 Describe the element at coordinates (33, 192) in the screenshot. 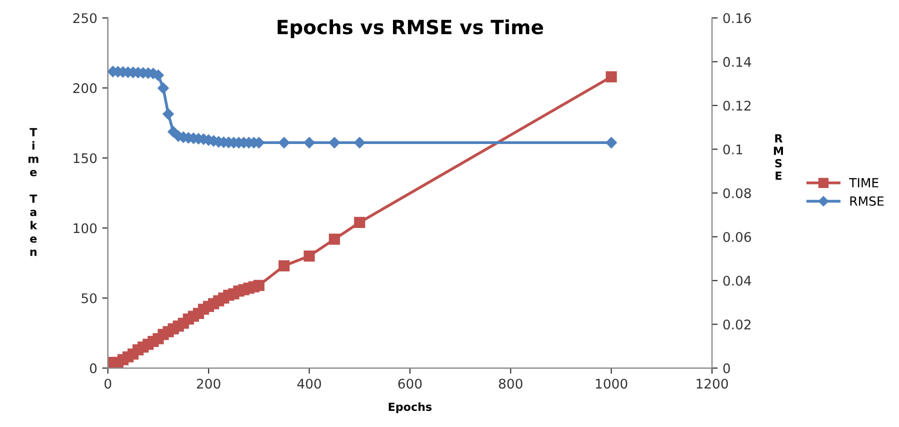

I see `text: Time Taken` at that location.